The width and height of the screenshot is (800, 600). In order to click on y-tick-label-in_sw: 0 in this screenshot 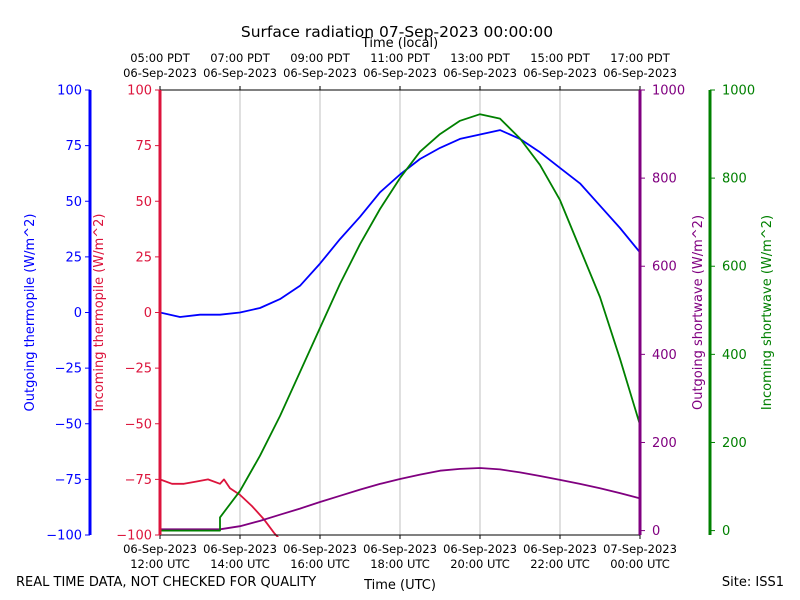, I will do `click(726, 531)`.